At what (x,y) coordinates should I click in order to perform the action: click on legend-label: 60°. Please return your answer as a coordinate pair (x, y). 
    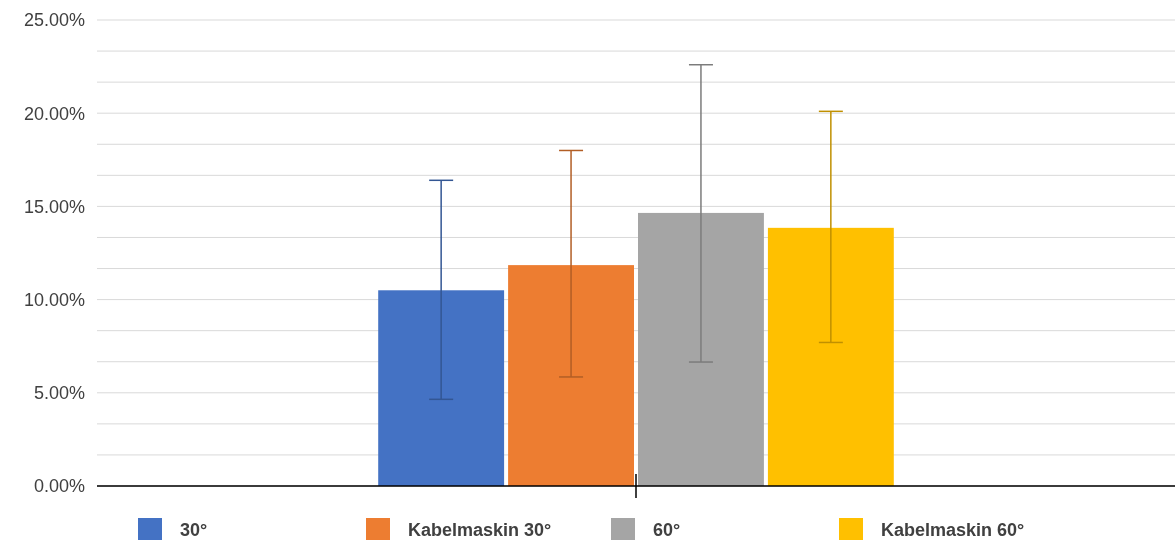
    Looking at the image, I should click on (667, 530).